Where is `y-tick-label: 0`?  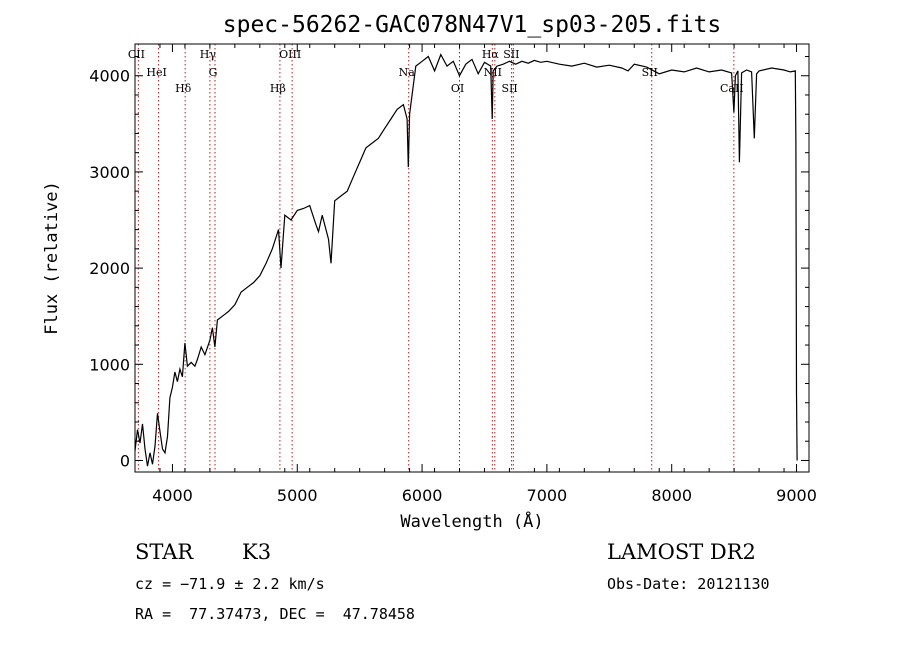 y-tick-label: 0 is located at coordinates (125, 460).